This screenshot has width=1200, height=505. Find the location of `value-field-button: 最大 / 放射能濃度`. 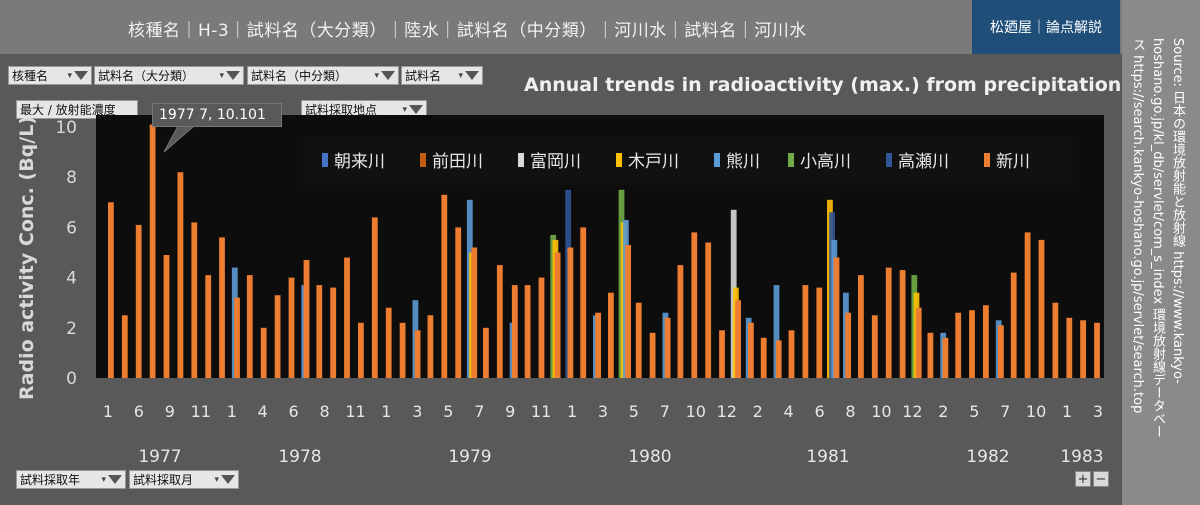

value-field-button: 最大 / 放射能濃度 is located at coordinates (77, 109).